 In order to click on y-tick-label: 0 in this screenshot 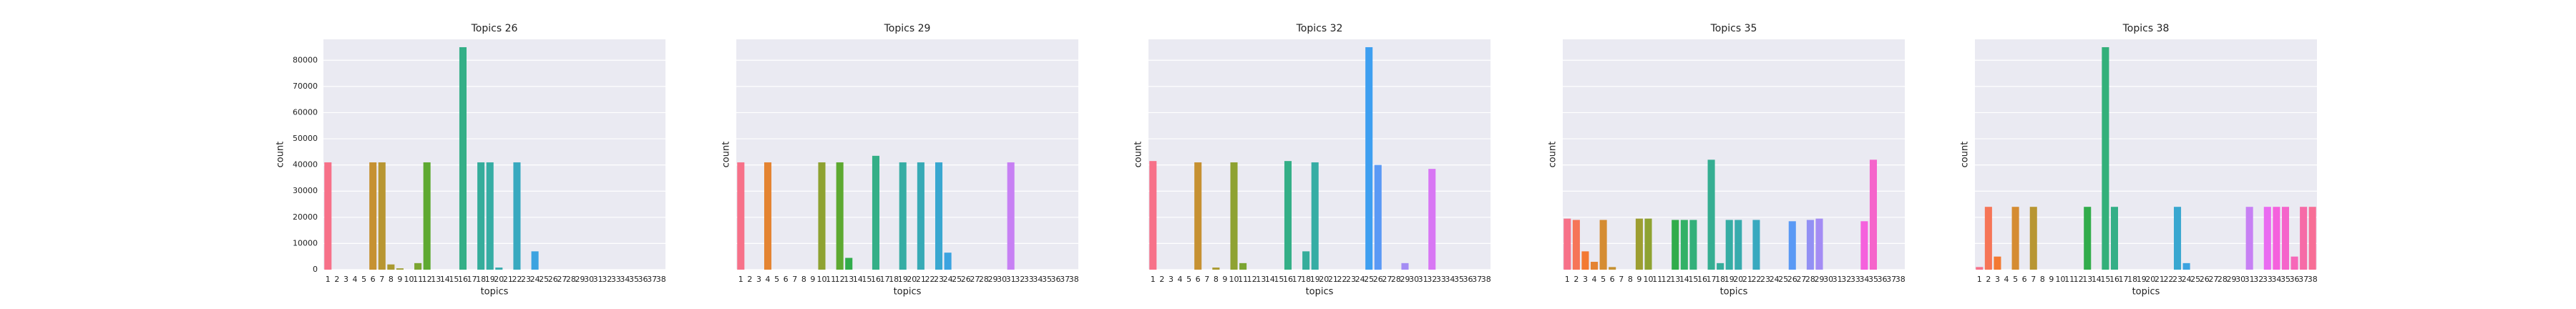, I will do `click(315, 269)`.